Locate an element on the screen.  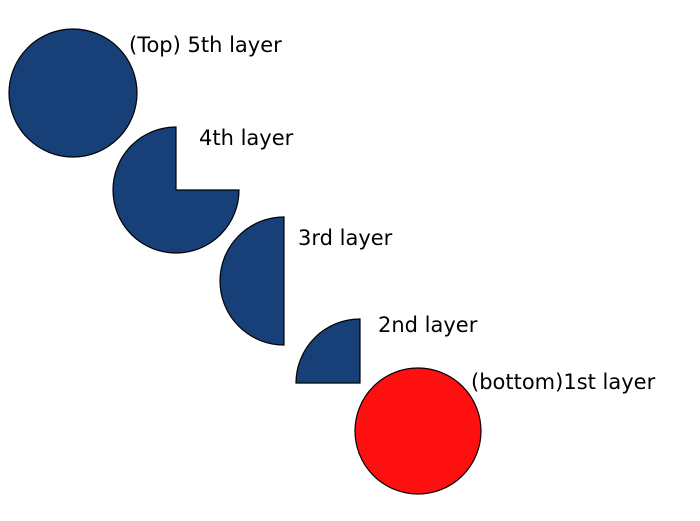
layer-3-half-circle-shape is located at coordinates (252, 281).